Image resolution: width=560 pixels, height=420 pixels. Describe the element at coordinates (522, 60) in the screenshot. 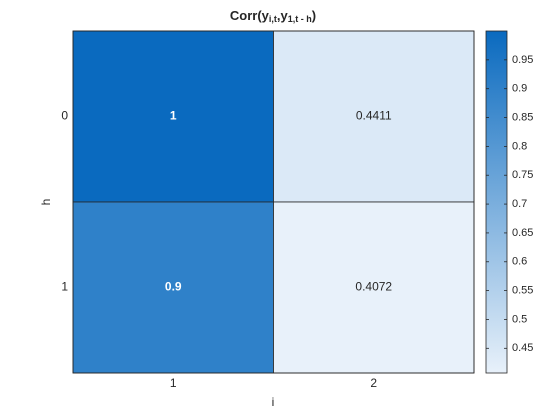

I see `colorbar-tick-label: 0.95` at that location.